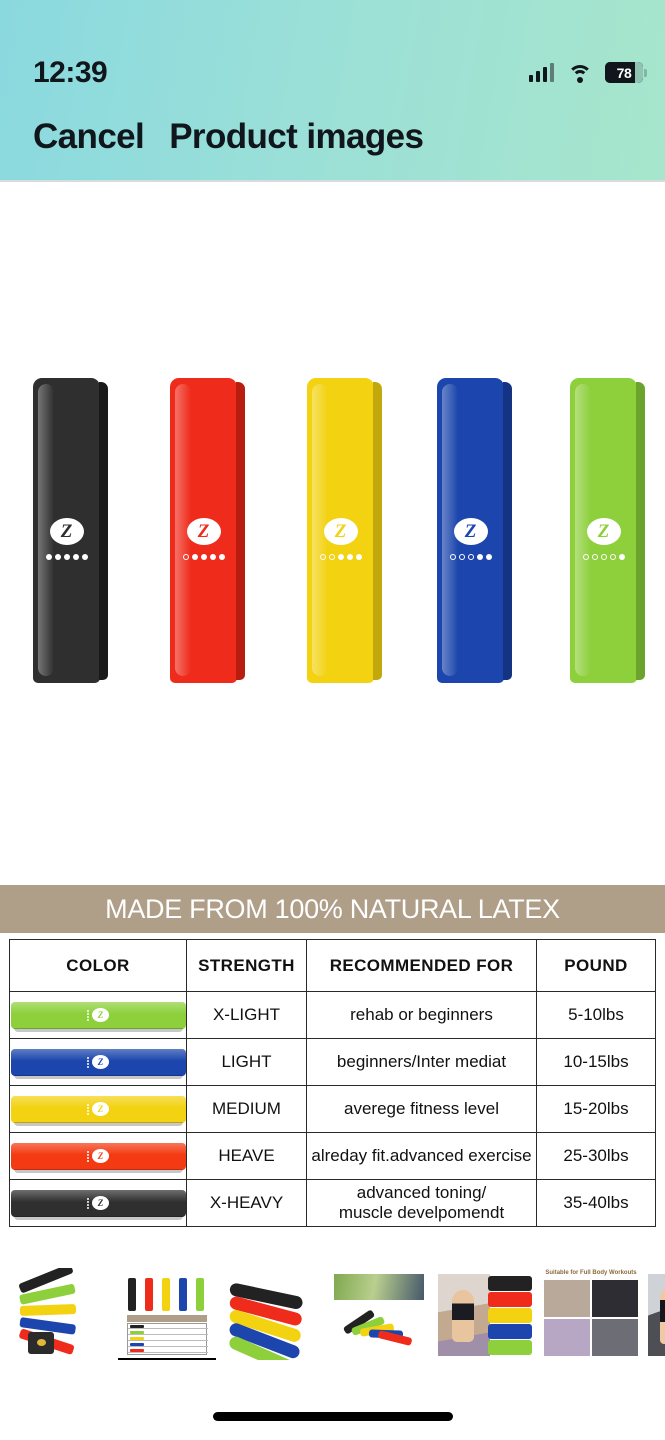  I want to click on column-header-recommended: RECOMMENDED FOR, so click(421, 965).